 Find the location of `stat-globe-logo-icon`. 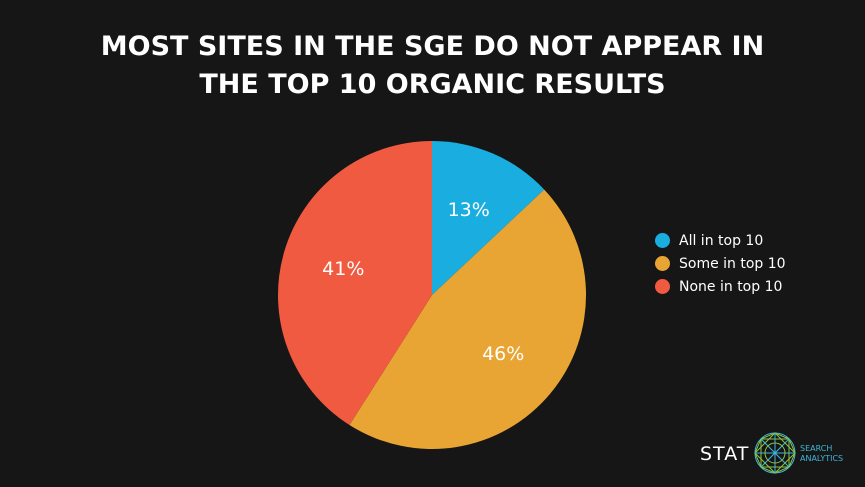

stat-globe-logo-icon is located at coordinates (775, 453).